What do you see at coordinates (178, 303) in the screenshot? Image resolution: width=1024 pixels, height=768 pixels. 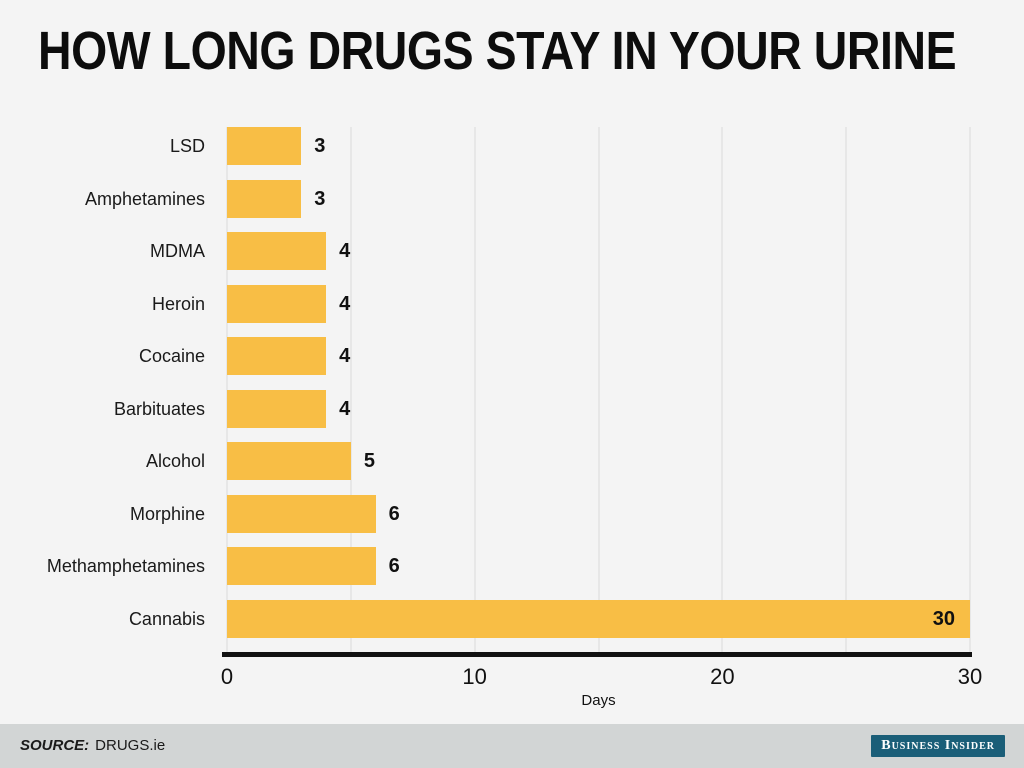 I see `category-label: Heroin` at bounding box center [178, 303].